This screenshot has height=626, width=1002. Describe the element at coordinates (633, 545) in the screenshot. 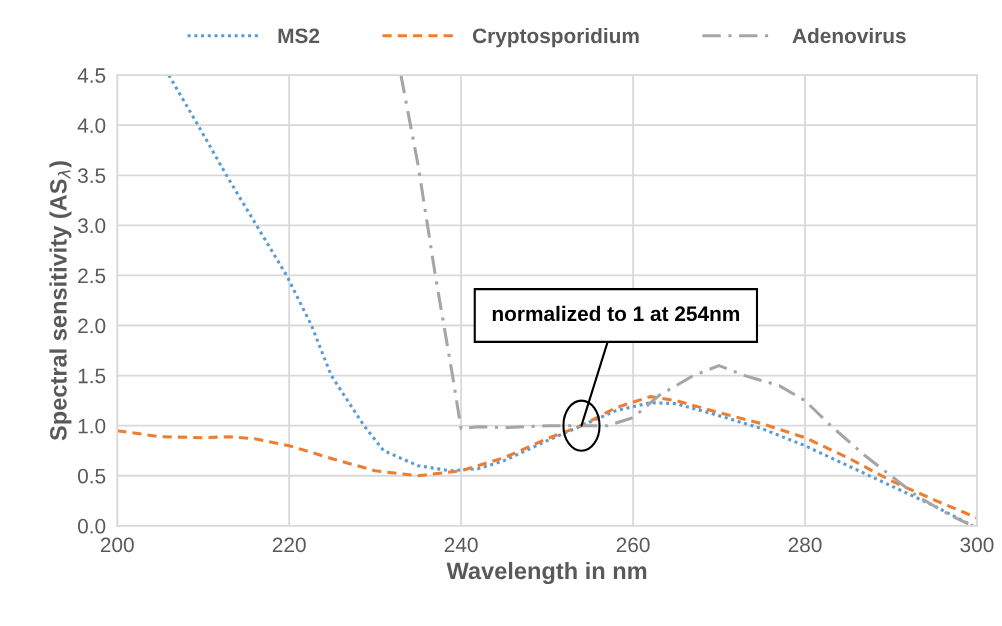

I see `x-tick-label: 260` at that location.